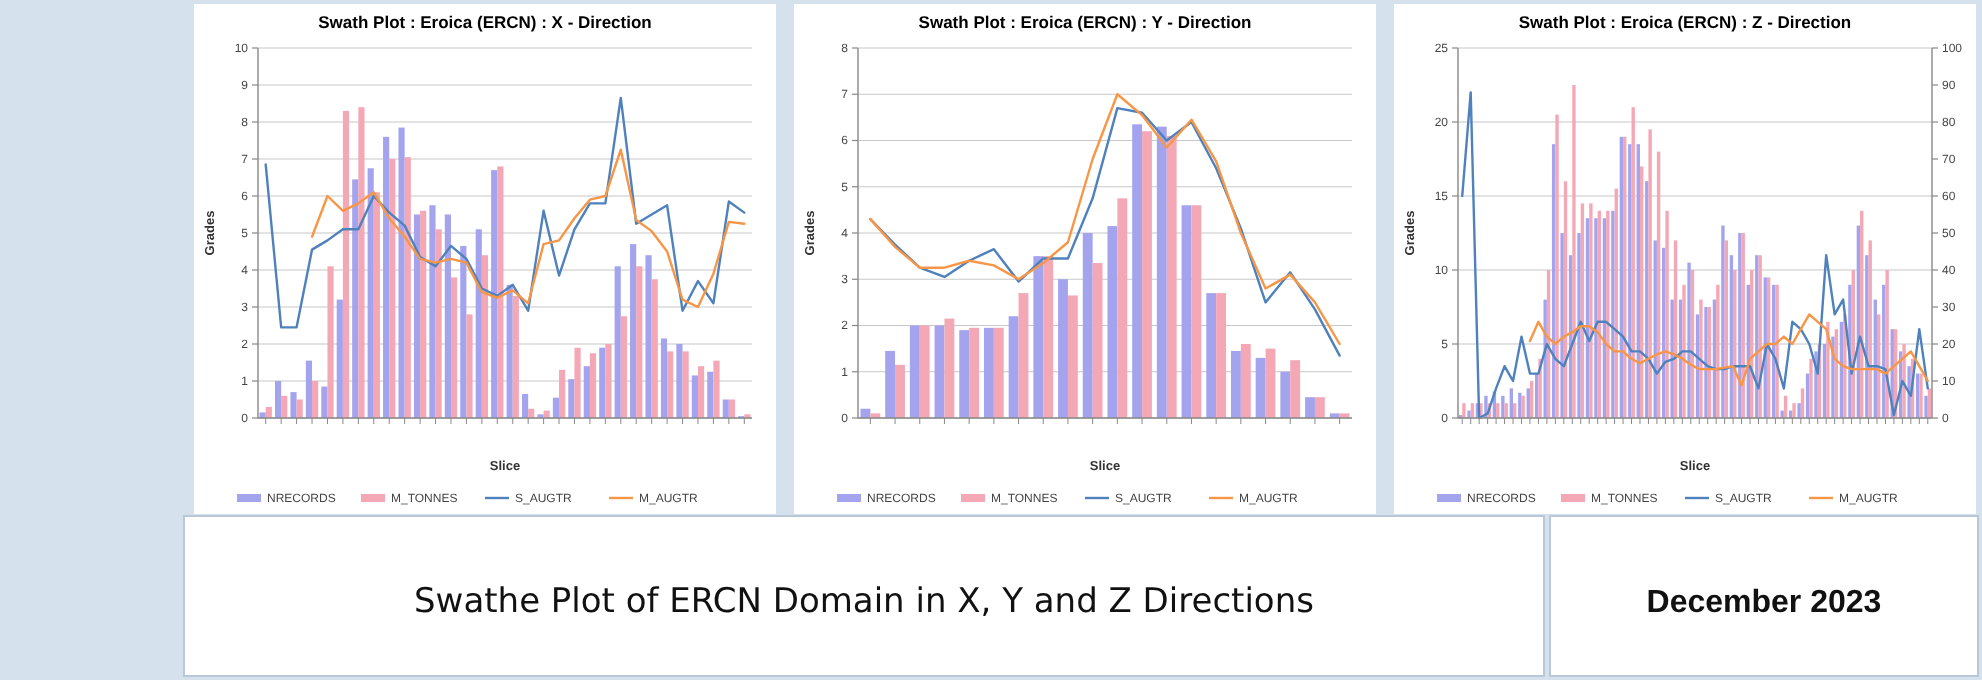 This screenshot has width=1982, height=680. What do you see at coordinates (864, 602) in the screenshot?
I see `text: Swathe Plot of ERCN Domain in X, Y and Z Directions` at bounding box center [864, 602].